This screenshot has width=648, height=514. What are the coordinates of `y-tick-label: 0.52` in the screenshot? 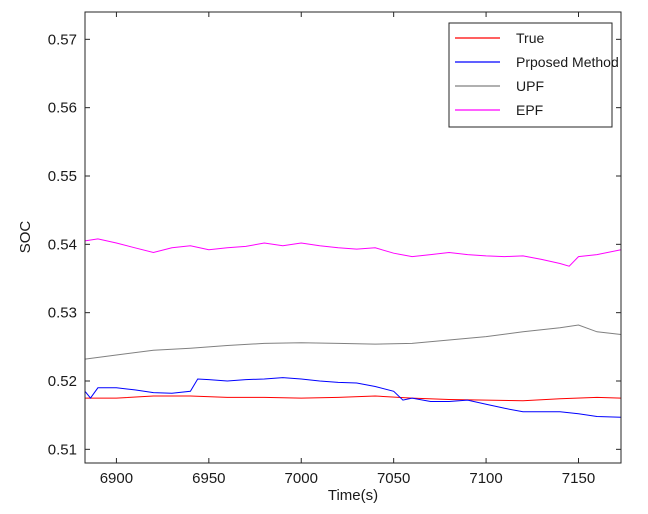 It's located at (62, 381).